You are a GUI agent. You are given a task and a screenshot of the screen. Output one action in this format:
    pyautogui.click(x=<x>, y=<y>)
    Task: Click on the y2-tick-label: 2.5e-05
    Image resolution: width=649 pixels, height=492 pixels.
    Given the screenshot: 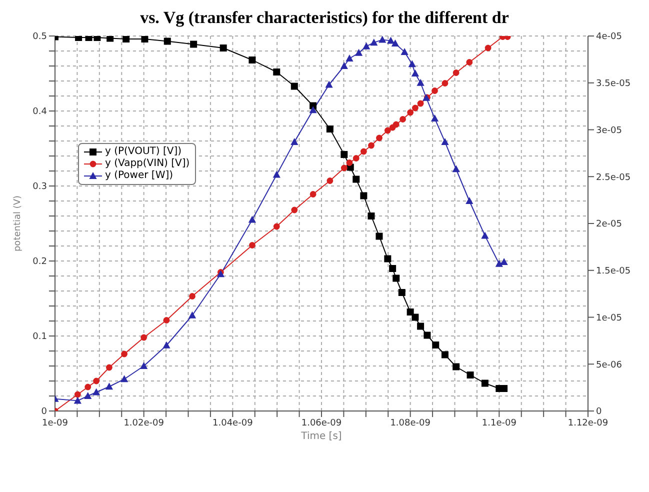 What is the action you would take?
    pyautogui.click(x=613, y=177)
    